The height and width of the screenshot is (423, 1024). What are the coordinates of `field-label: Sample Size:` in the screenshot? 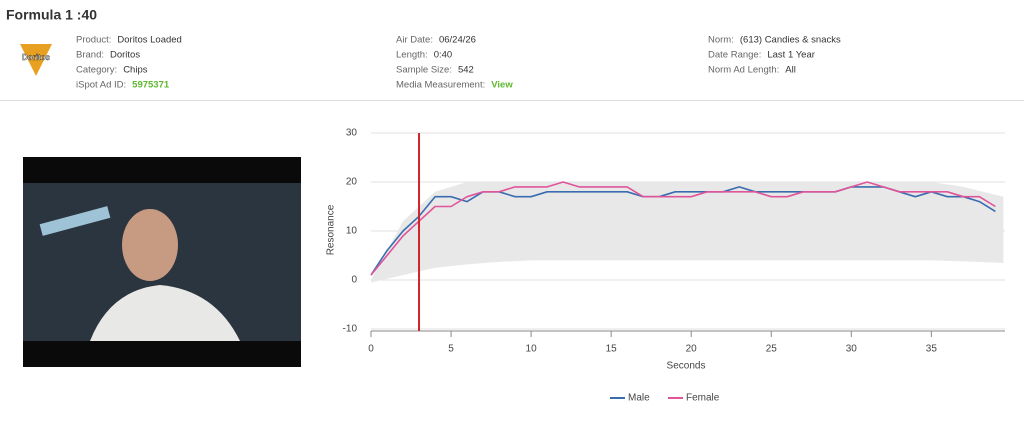 It's located at (424, 70).